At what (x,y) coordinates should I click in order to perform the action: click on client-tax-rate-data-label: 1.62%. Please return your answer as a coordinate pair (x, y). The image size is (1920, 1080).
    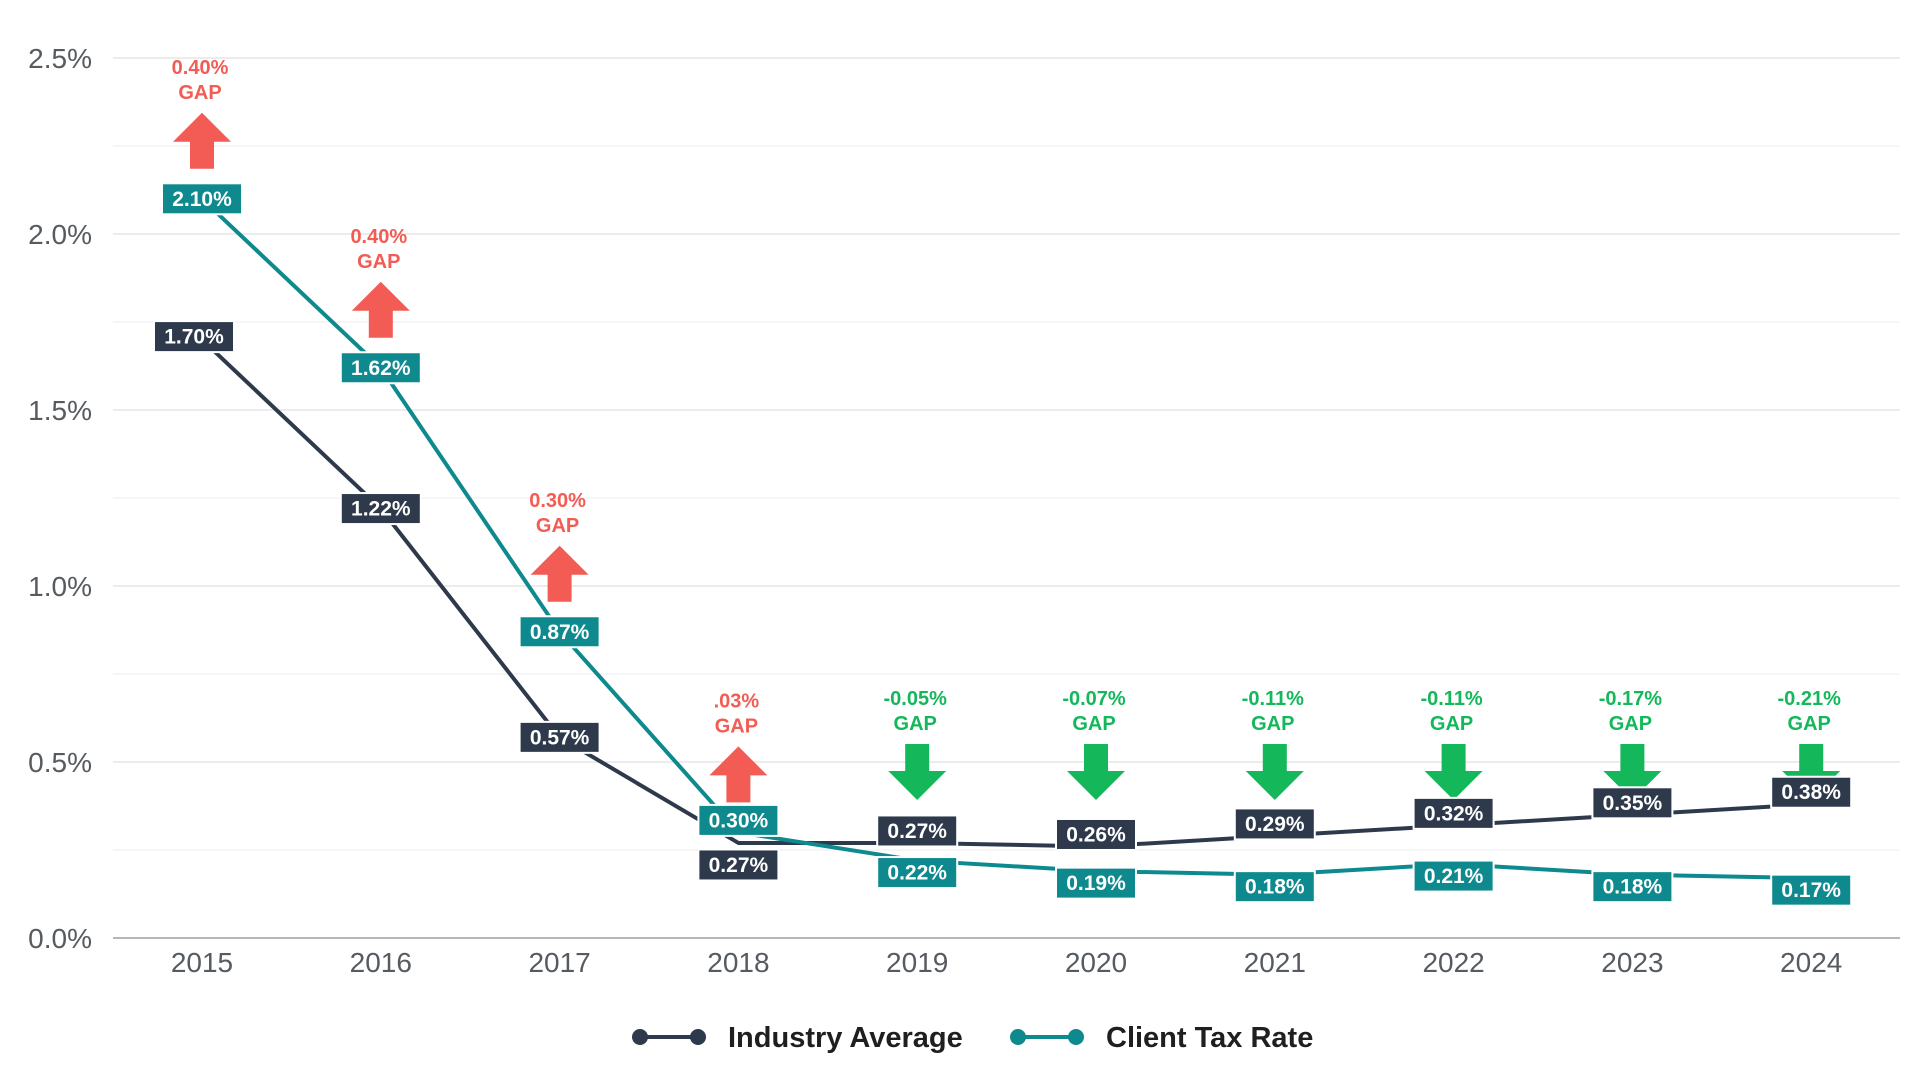
    Looking at the image, I should click on (381, 368).